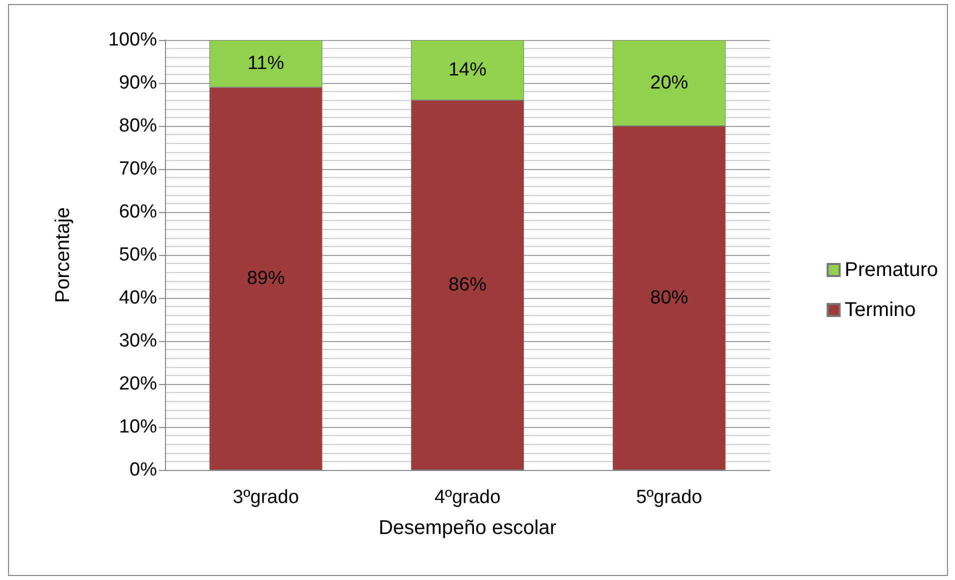 This screenshot has height=580, width=955. What do you see at coordinates (467, 285) in the screenshot?
I see `data-label: 86%` at bounding box center [467, 285].